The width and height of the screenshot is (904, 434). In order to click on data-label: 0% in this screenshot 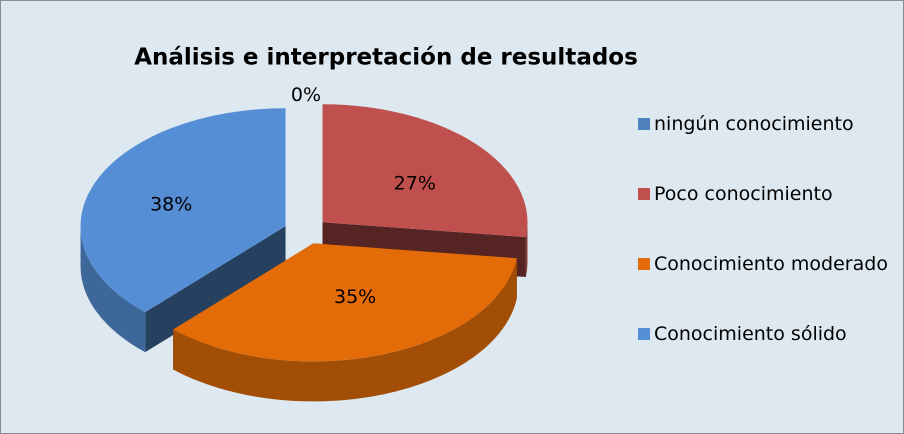, I will do `click(306, 95)`.